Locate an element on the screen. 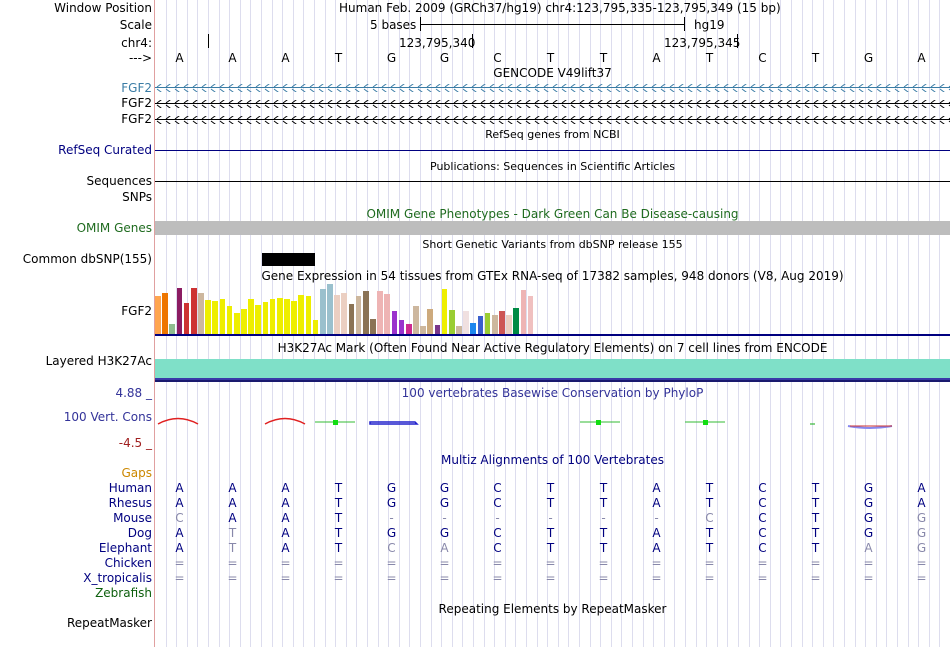 The image size is (950, 647). gencode-row-2-label: FGF2 is located at coordinates (136, 103).